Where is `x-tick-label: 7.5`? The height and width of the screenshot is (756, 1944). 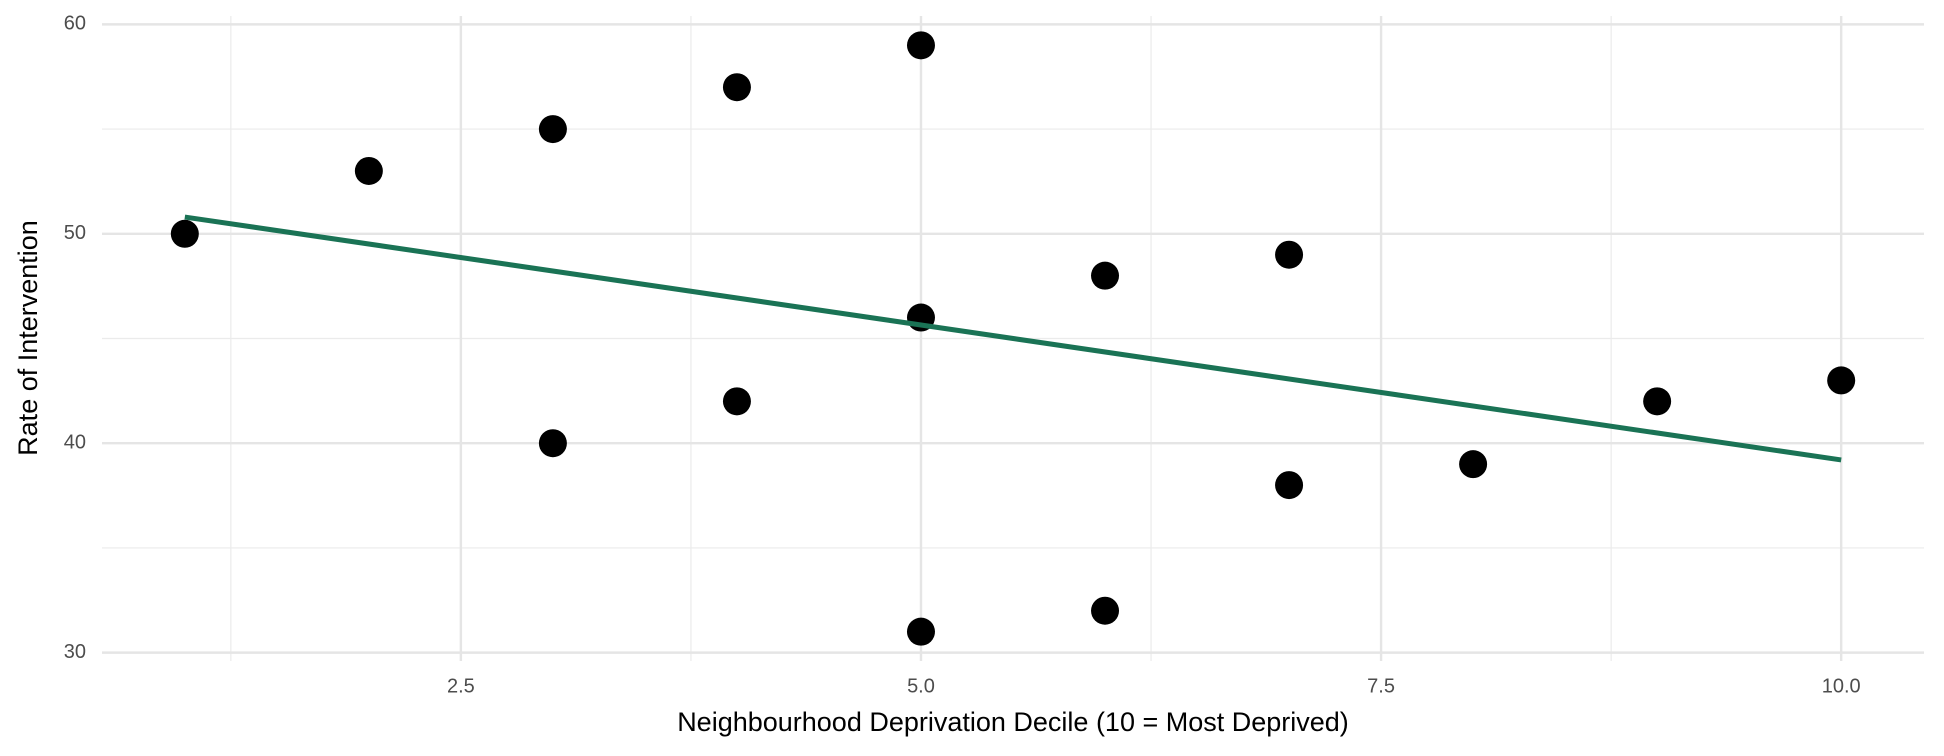
x-tick-label: 7.5 is located at coordinates (1381, 686).